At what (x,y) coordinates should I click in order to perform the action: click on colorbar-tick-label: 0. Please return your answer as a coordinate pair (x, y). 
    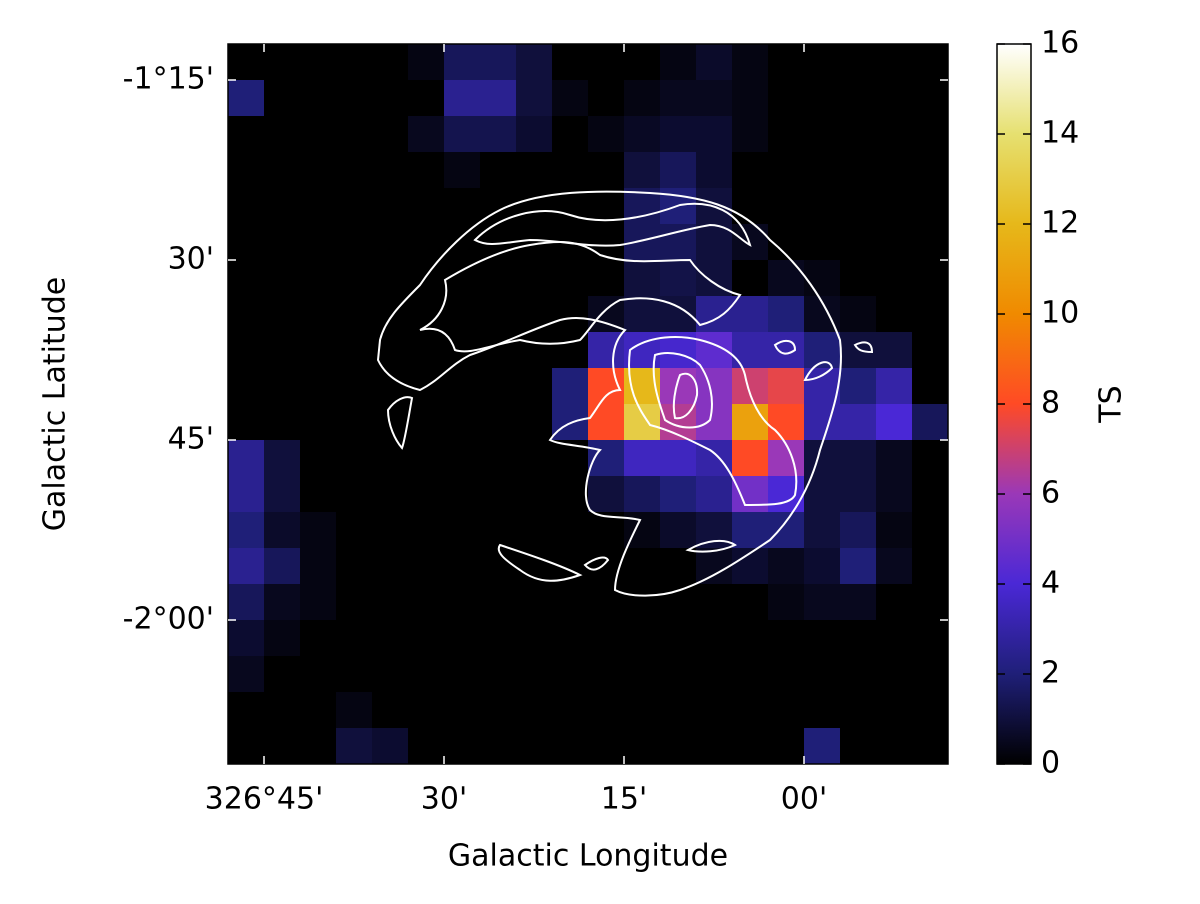
    Looking at the image, I should click on (1050, 763).